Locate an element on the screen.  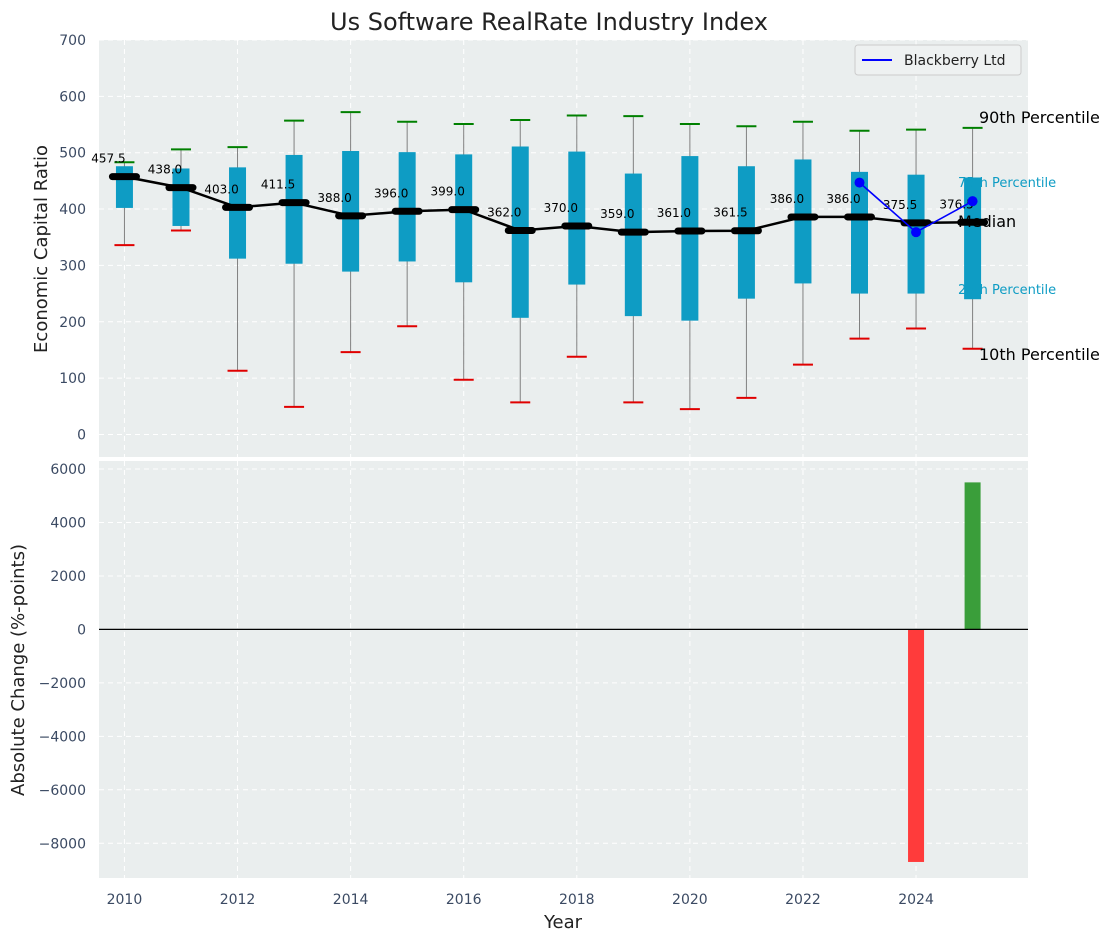
bottom-ytick-label: 0 is located at coordinates (81, 630).